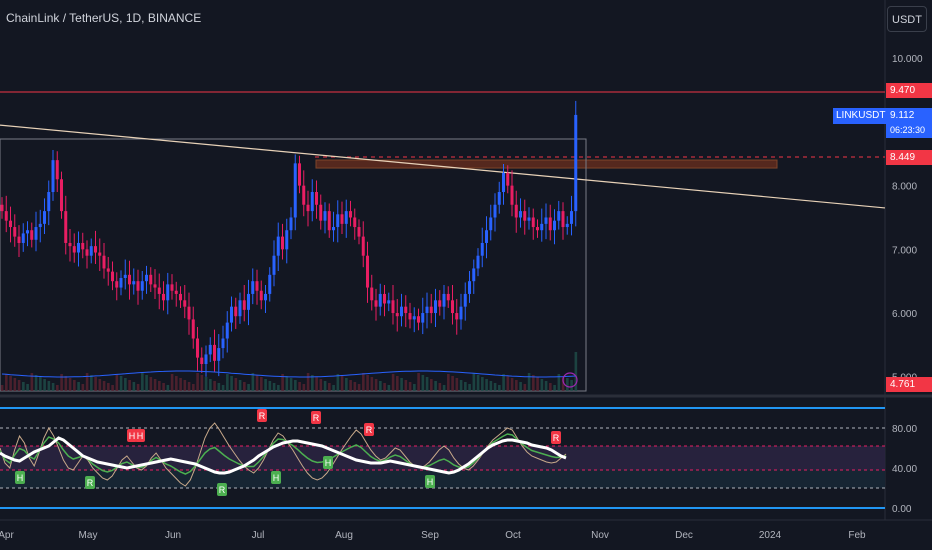 This screenshot has height=550, width=932. I want to click on time-tick-label: Feb, so click(857, 535).